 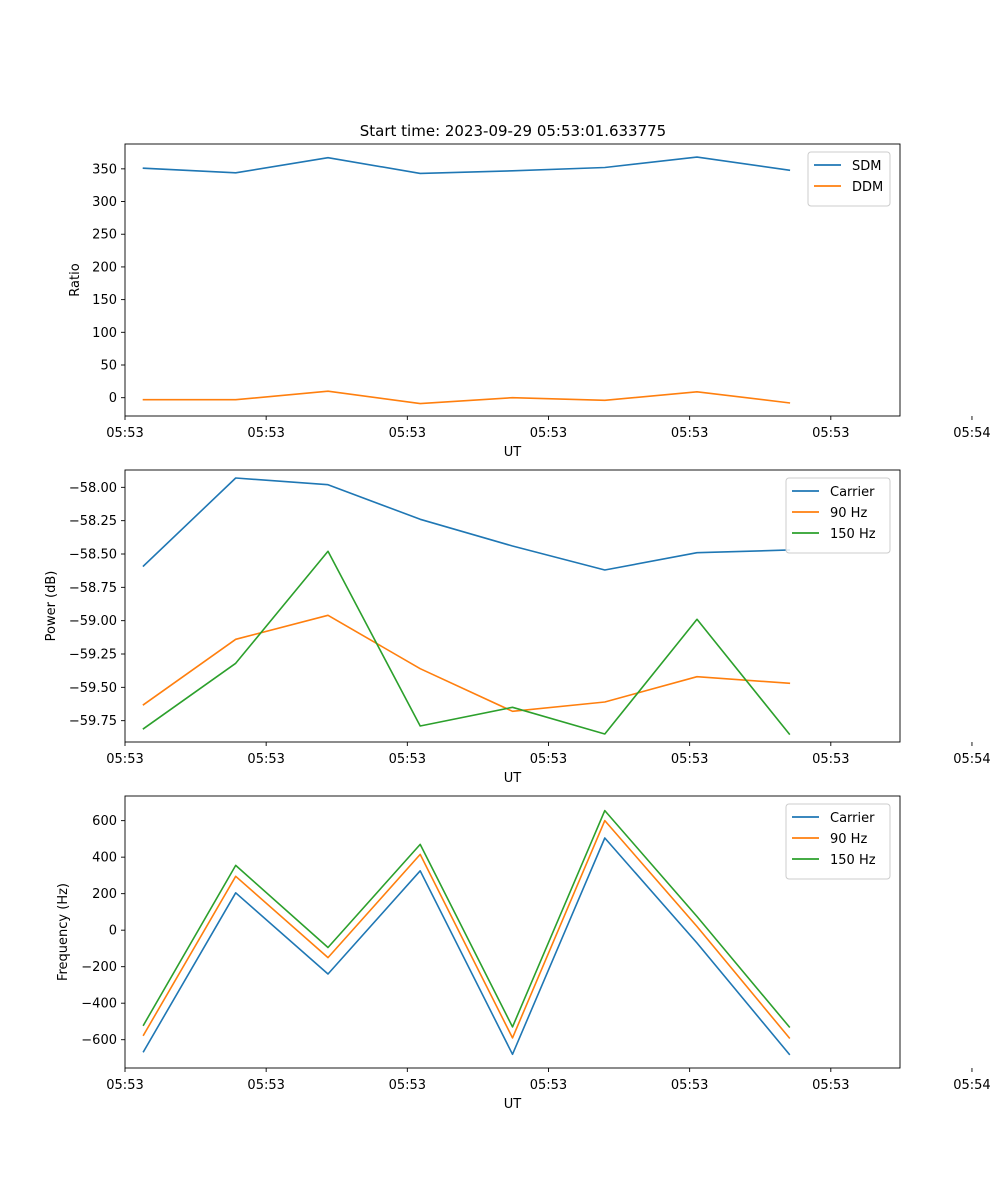 I want to click on y-tick-label: −59.50, so click(x=93, y=688).